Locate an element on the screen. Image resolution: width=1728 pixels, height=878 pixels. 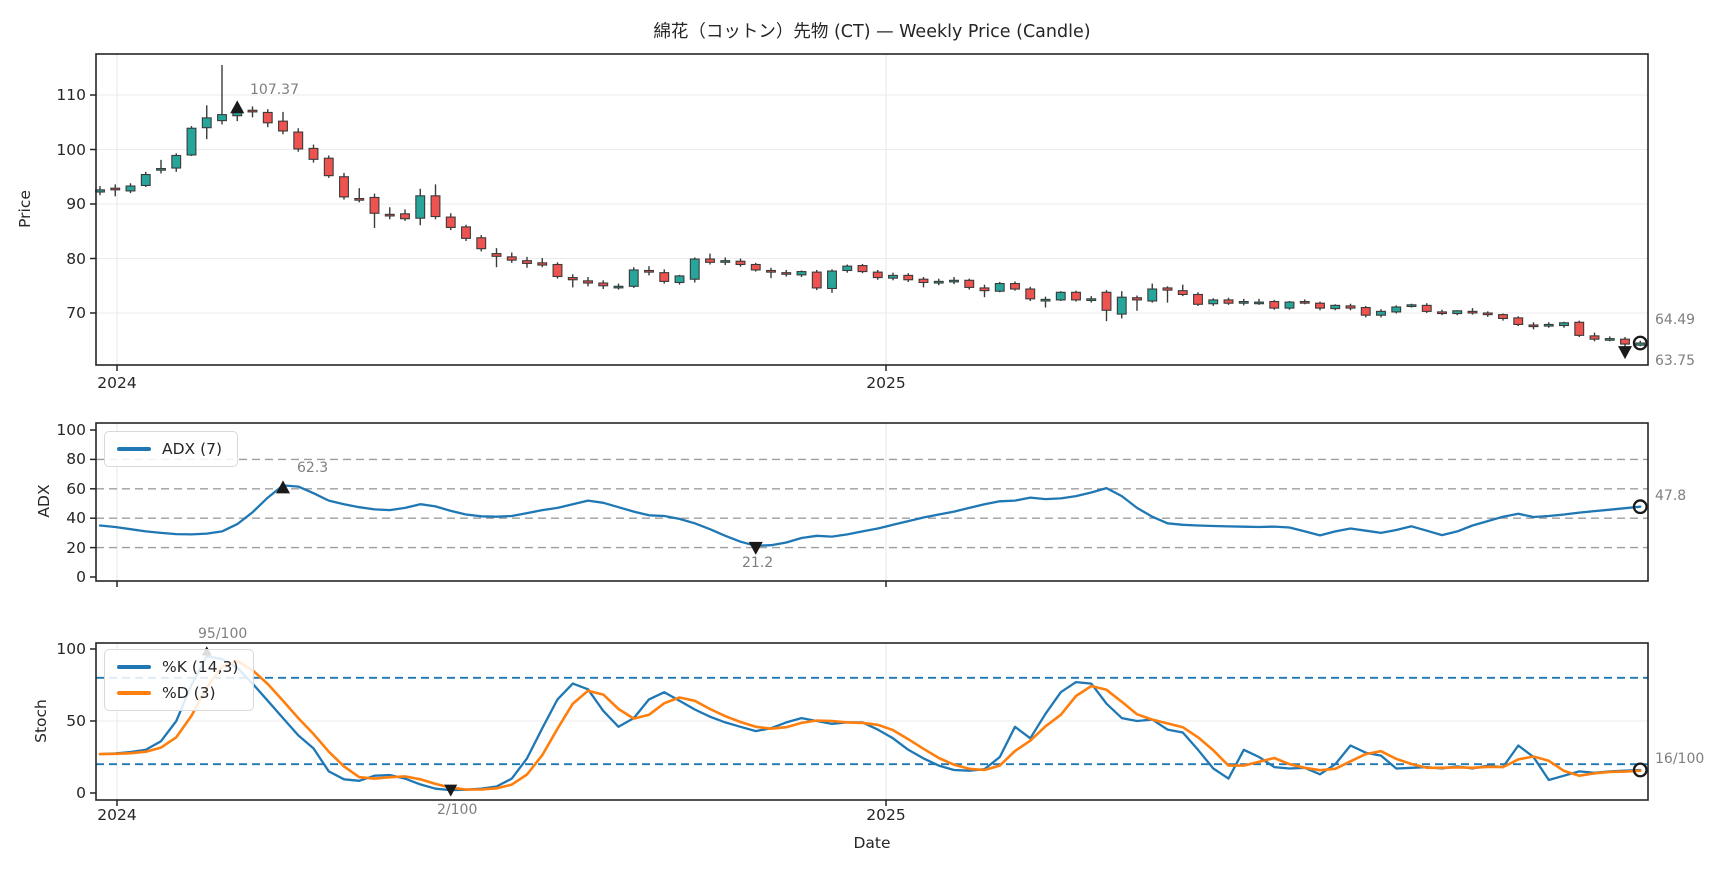
adx-legend-row: ADX (7) is located at coordinates (169, 449).